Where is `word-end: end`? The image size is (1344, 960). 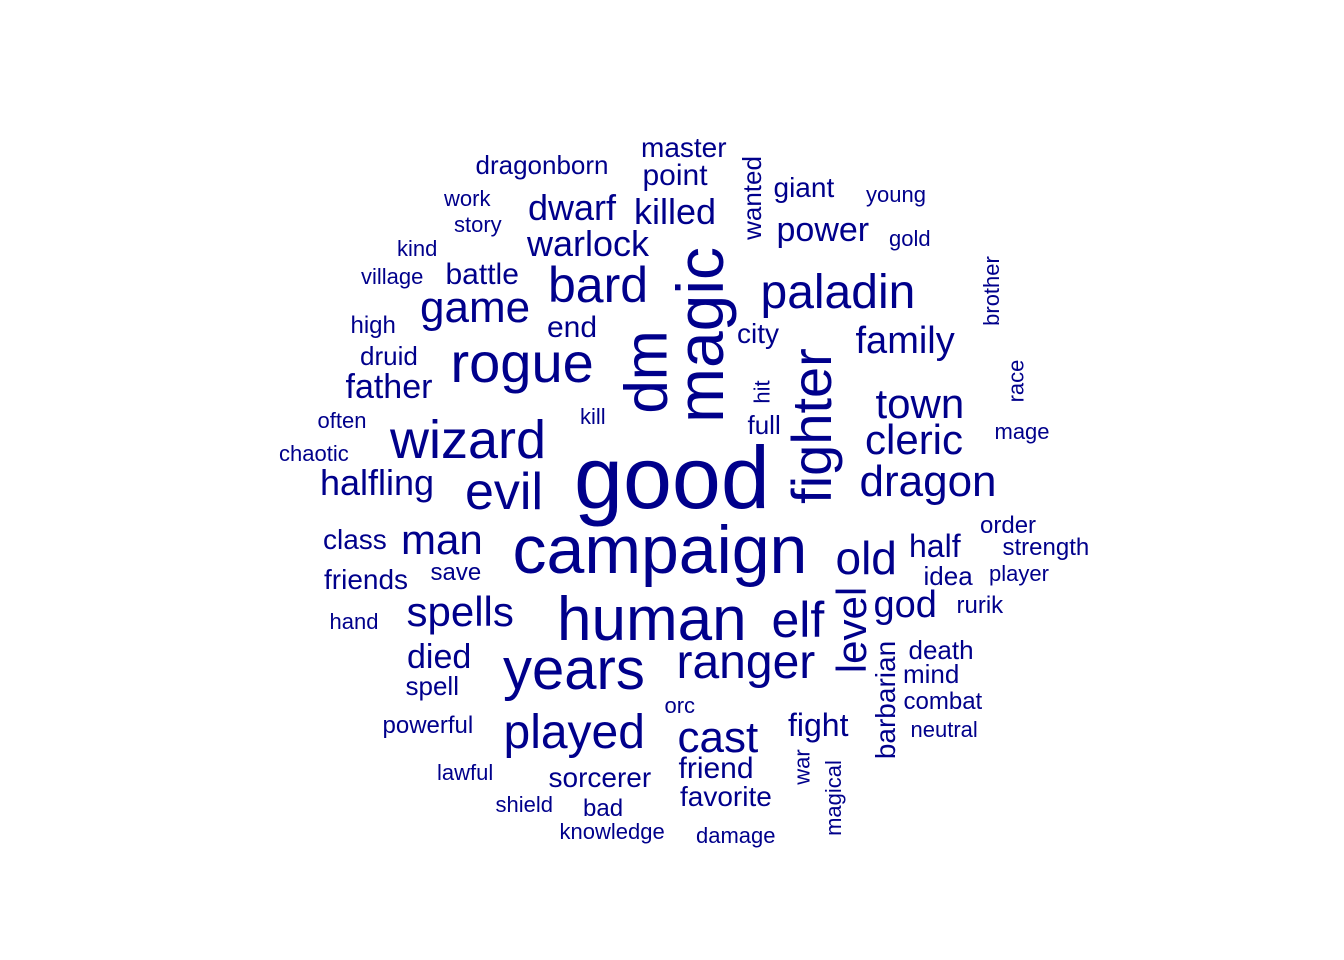
word-end: end is located at coordinates (572, 327).